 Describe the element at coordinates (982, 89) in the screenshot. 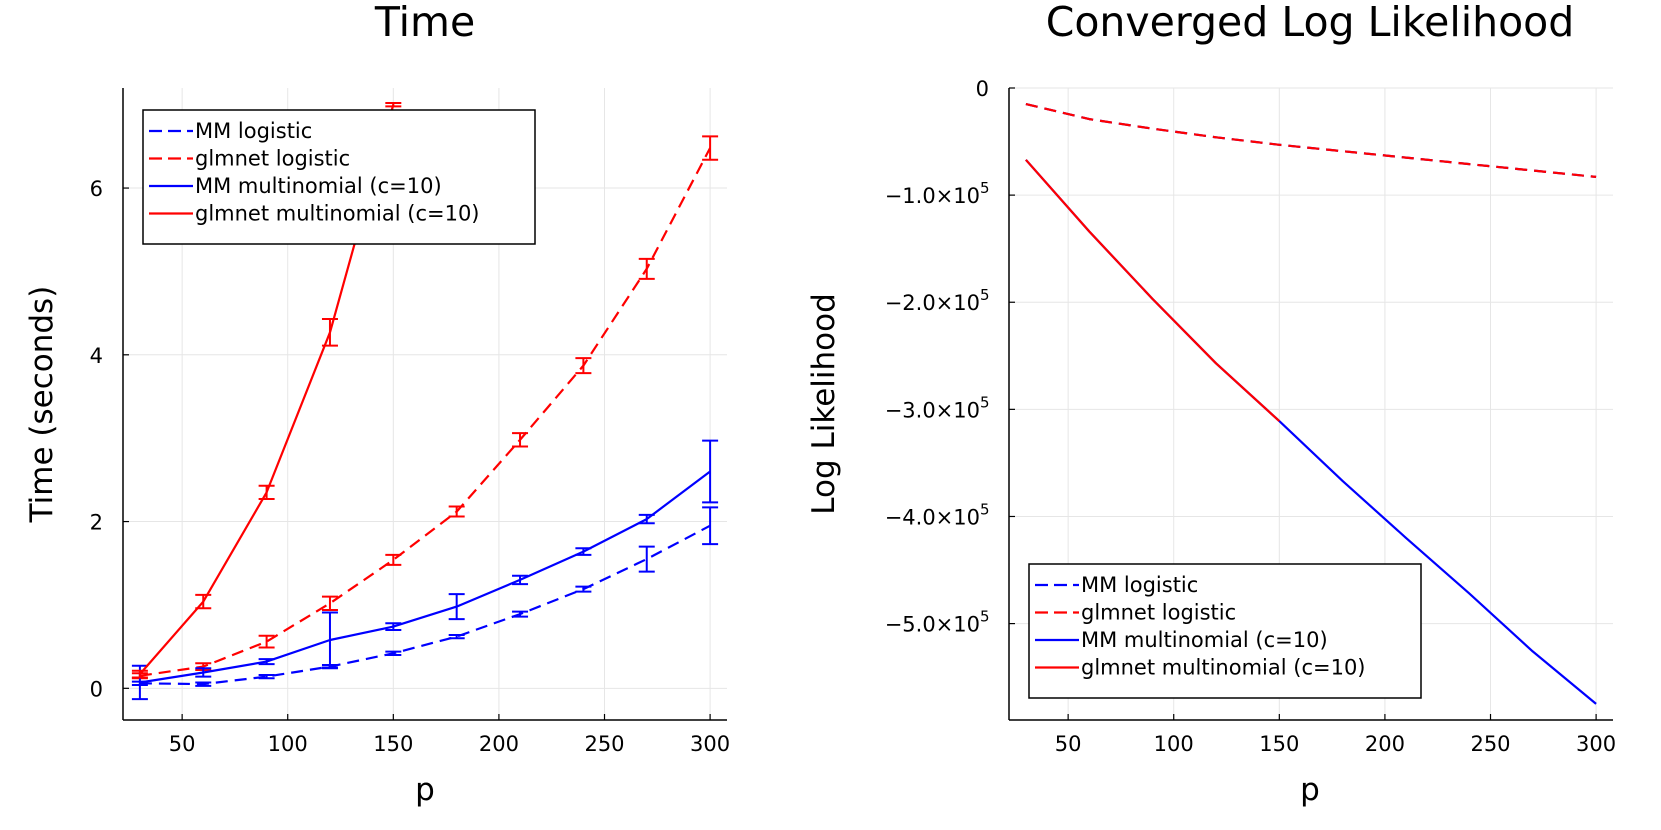

I see `loglik-chart-y-tick-label: 0` at that location.